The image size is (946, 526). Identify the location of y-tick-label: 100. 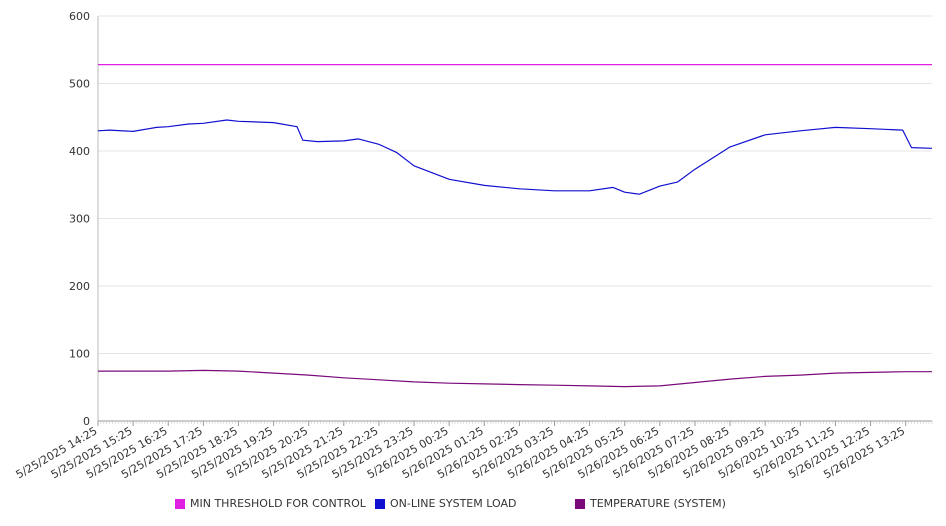
(79, 354).